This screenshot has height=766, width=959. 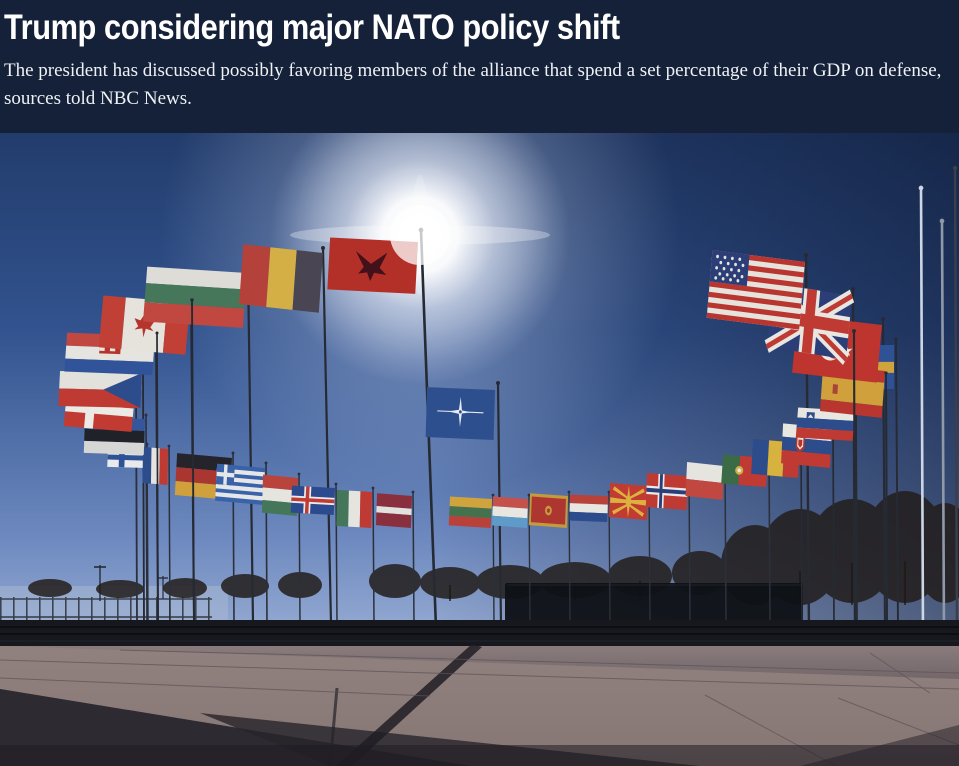 I want to click on flag-luxembourg, so click(x=509, y=512).